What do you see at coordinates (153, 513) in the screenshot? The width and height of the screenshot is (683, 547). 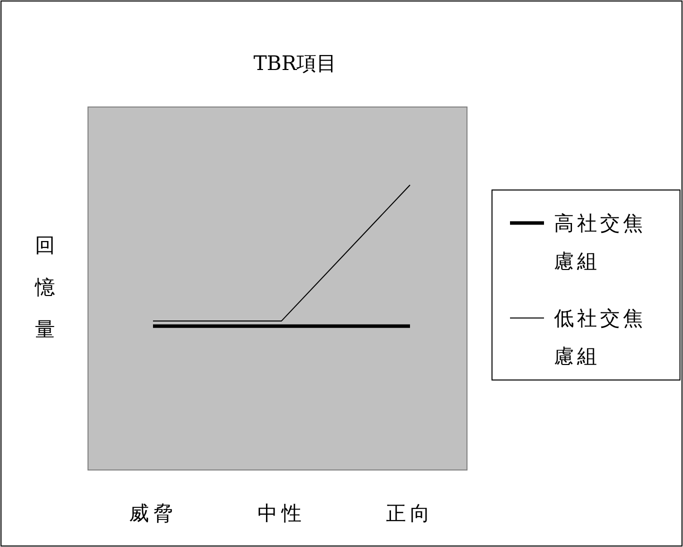 I see `x-tick-label: 威脅` at bounding box center [153, 513].